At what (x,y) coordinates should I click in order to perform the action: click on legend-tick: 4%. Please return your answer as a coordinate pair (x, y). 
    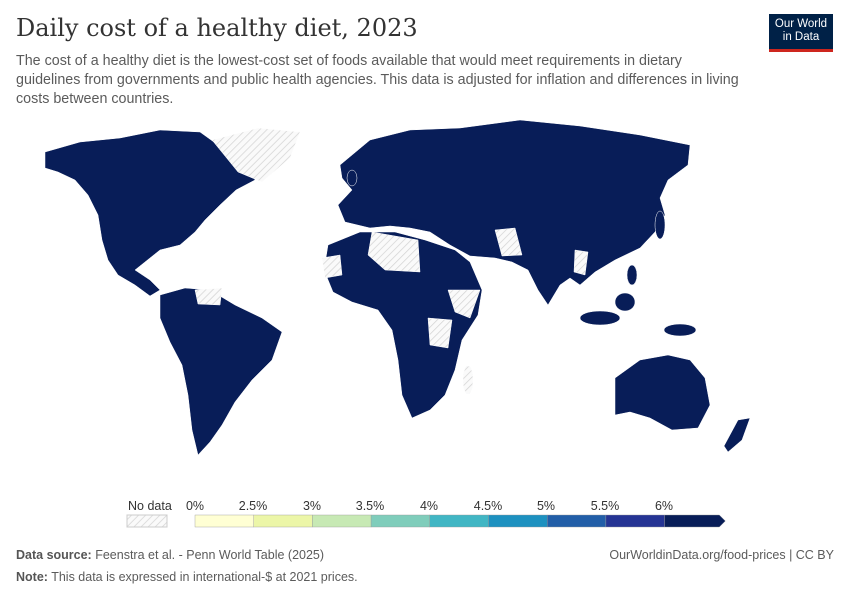
    Looking at the image, I should click on (429, 506).